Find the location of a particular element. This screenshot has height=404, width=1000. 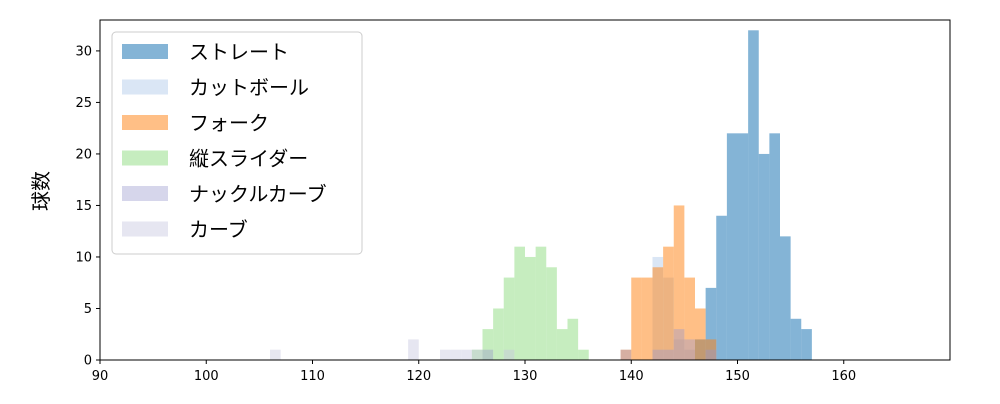

x-tick-label: 110 is located at coordinates (312, 376).